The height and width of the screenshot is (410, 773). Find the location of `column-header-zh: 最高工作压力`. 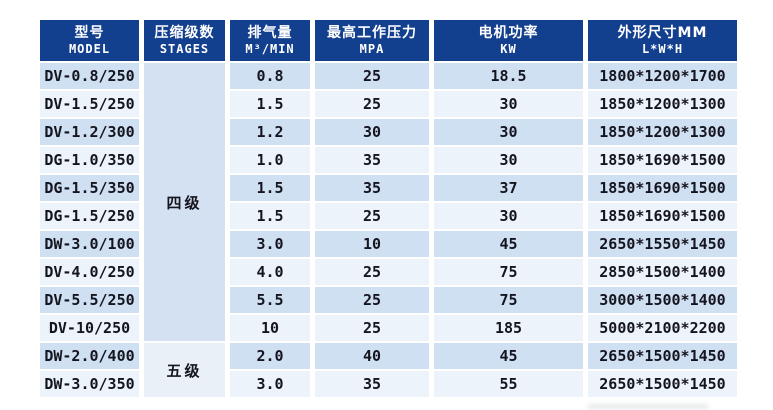

column-header-zh: 最高工作压力 is located at coordinates (372, 32).